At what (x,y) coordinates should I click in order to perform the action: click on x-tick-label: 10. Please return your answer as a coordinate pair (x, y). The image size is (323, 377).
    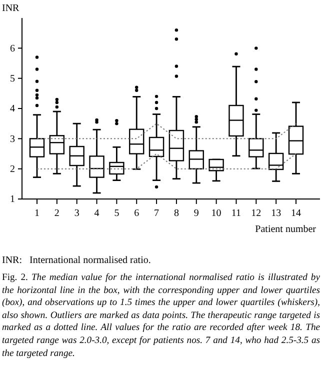
    Looking at the image, I should click on (216, 213).